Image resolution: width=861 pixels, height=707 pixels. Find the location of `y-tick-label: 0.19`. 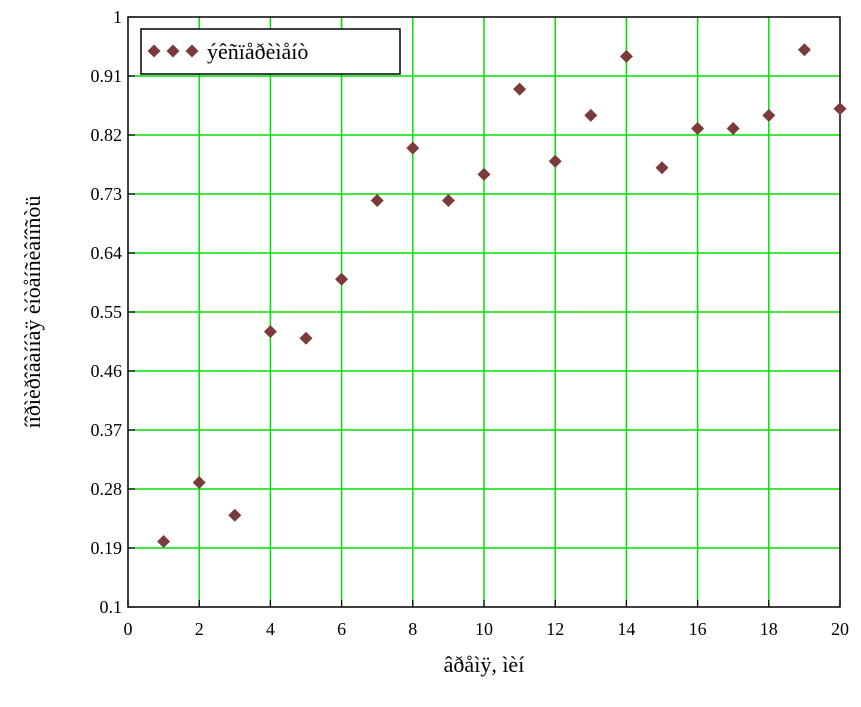

y-tick-label: 0.19 is located at coordinates (107, 548).